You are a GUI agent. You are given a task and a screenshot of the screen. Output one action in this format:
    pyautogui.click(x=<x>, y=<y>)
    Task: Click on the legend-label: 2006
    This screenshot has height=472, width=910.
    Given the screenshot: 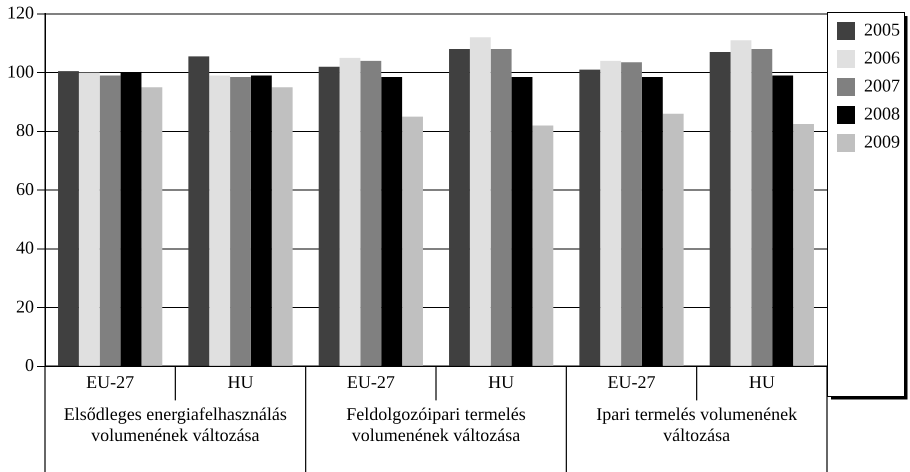 What is the action you would take?
    pyautogui.click(x=882, y=58)
    